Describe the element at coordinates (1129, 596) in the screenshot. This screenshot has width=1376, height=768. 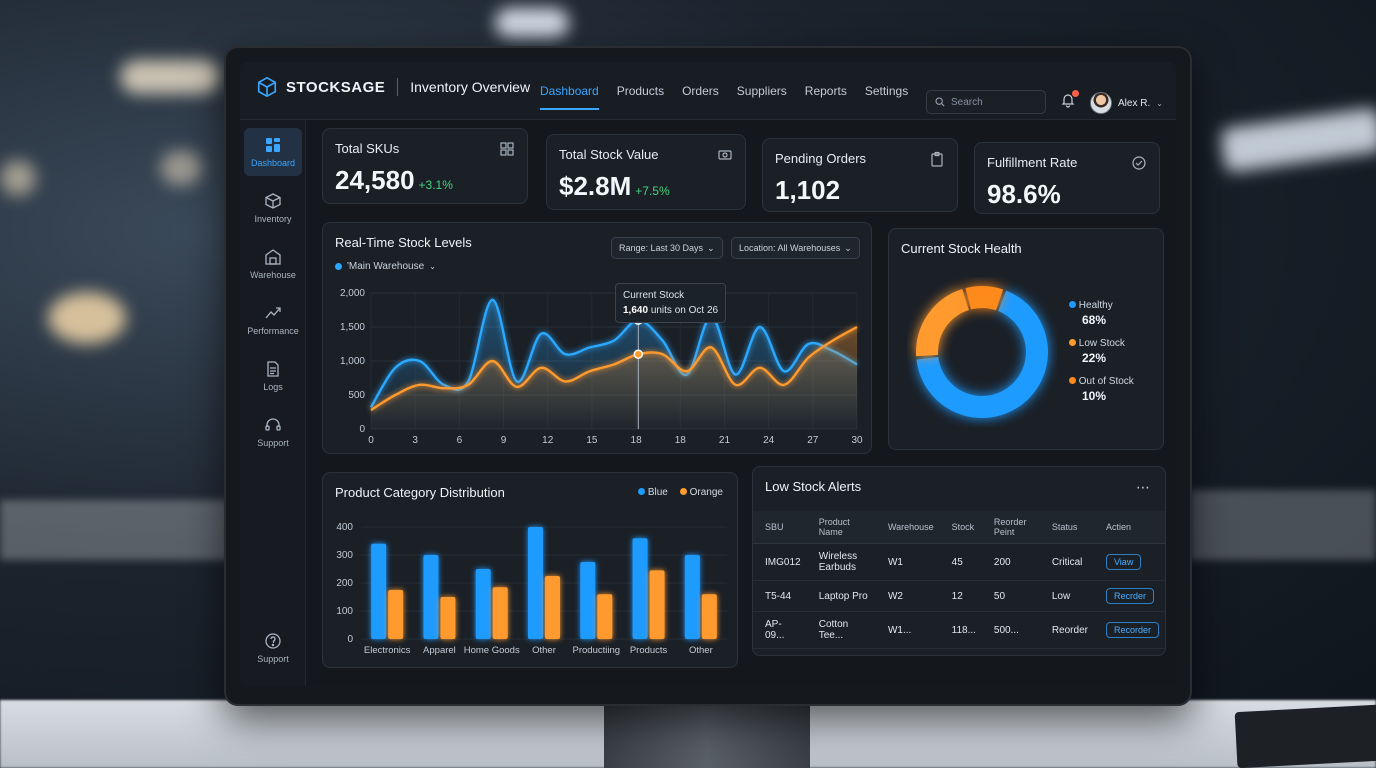
I see `row-action-button: Recrder` at that location.